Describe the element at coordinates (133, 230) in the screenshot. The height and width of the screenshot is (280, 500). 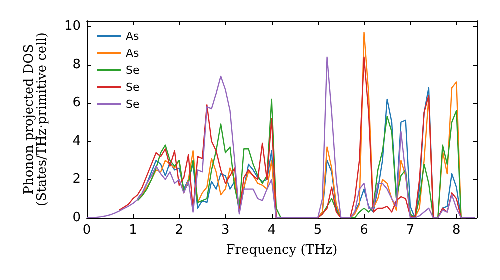
I see `x-tick-label: 1` at that location.